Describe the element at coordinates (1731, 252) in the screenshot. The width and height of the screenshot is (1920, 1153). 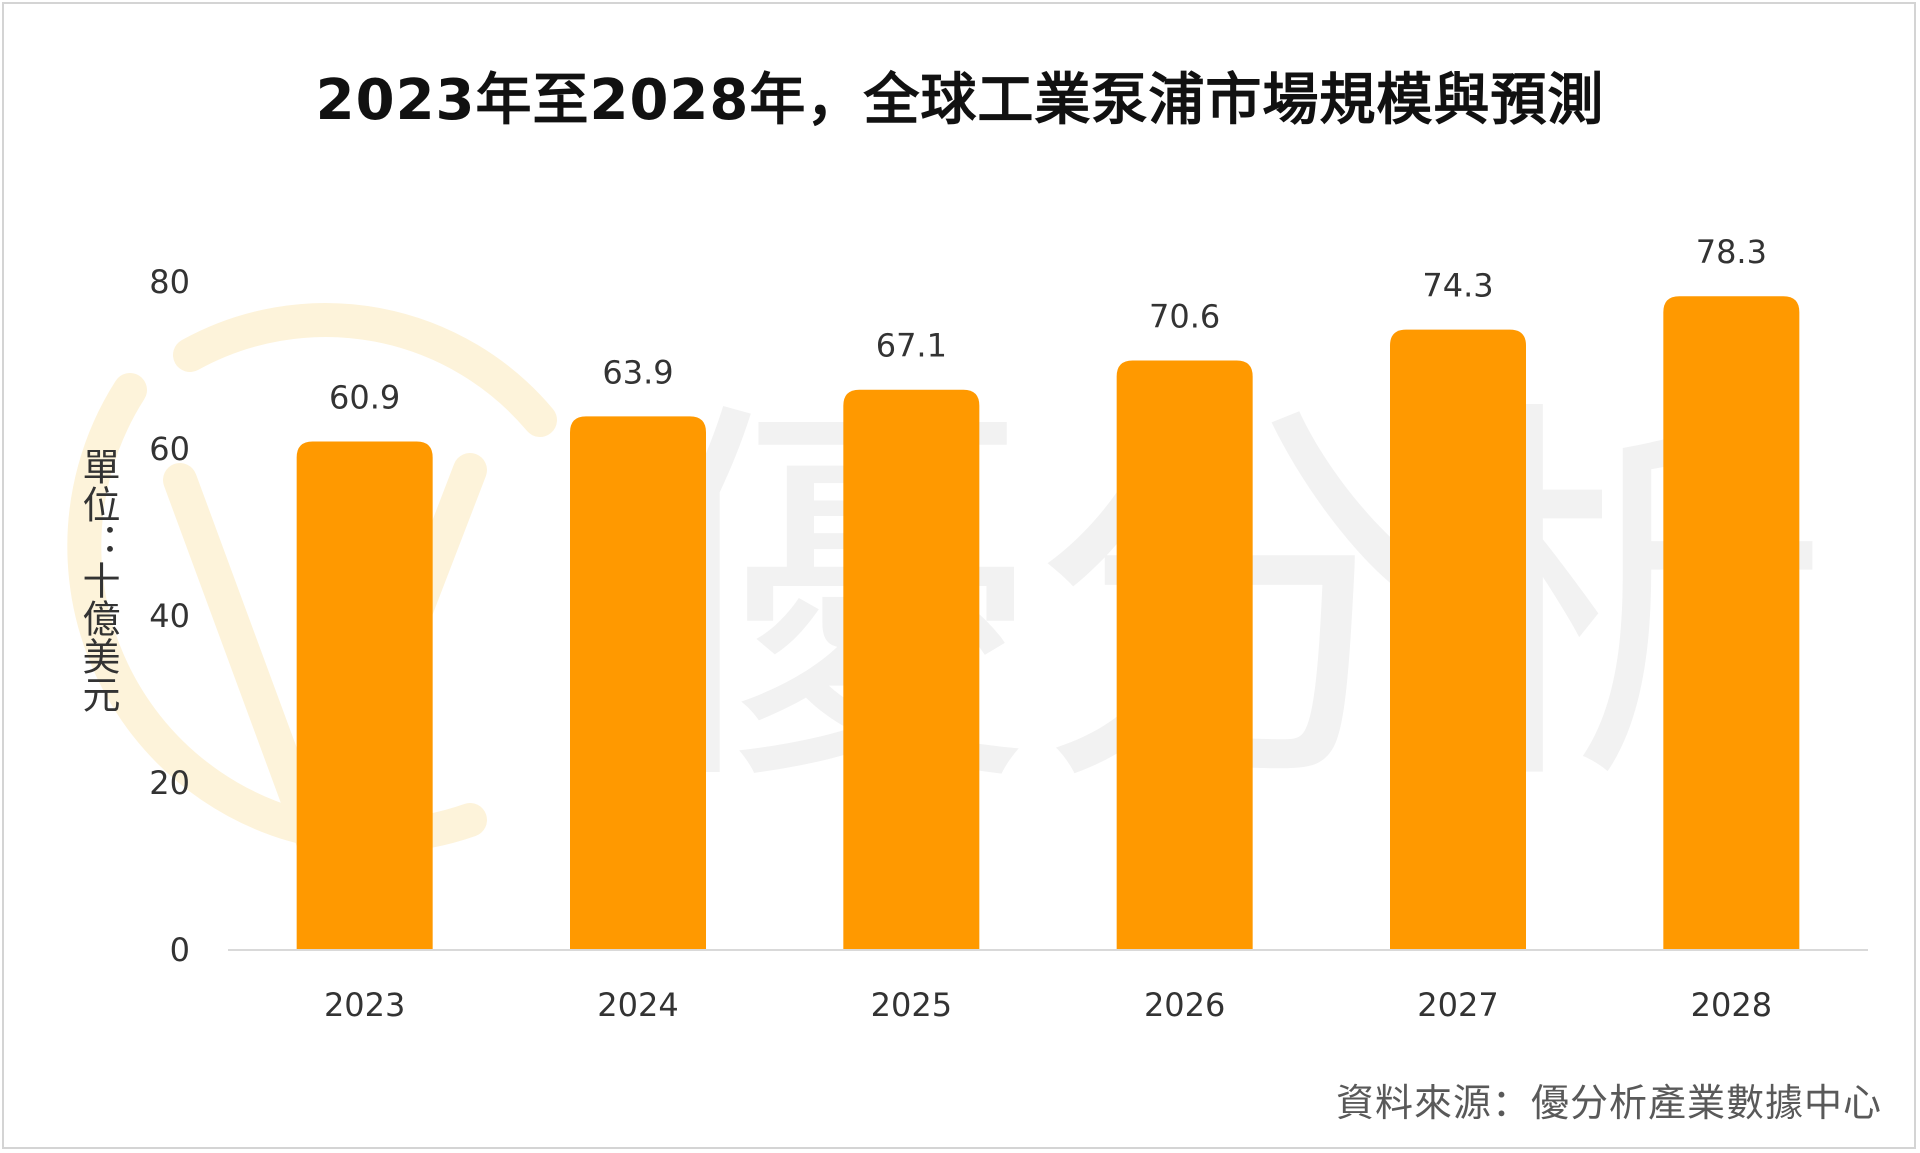
I see `data-label: 78.3` at that location.